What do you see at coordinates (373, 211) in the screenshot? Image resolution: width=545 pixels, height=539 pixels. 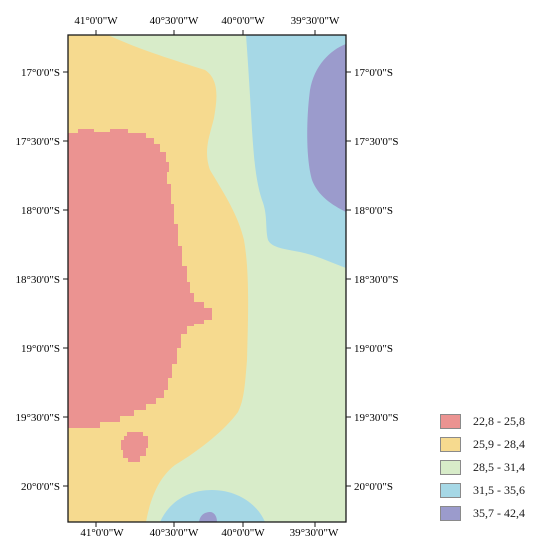 I see `lat-label-right-3: 18°0'0"S` at bounding box center [373, 211].